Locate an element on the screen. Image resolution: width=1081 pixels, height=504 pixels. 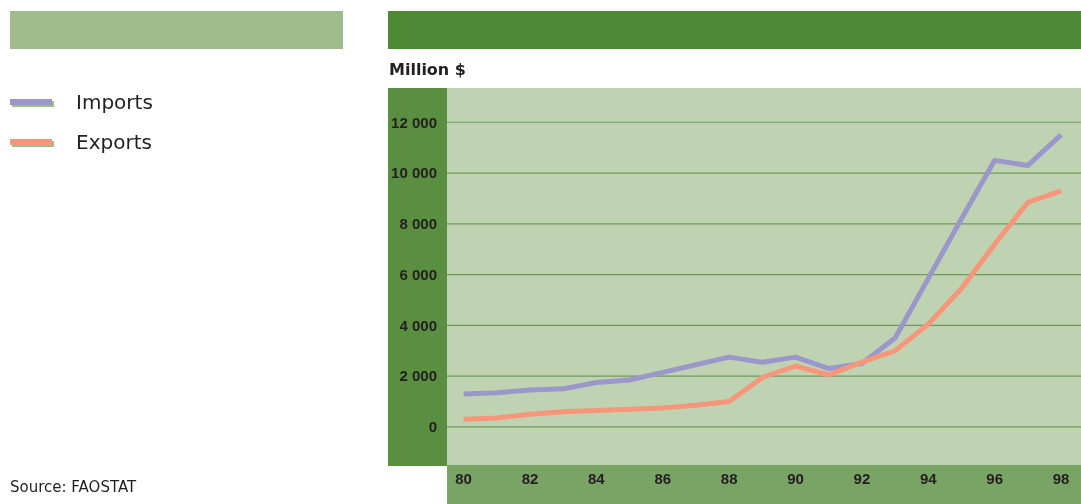
x-tick-label: 84 is located at coordinates (597, 478).